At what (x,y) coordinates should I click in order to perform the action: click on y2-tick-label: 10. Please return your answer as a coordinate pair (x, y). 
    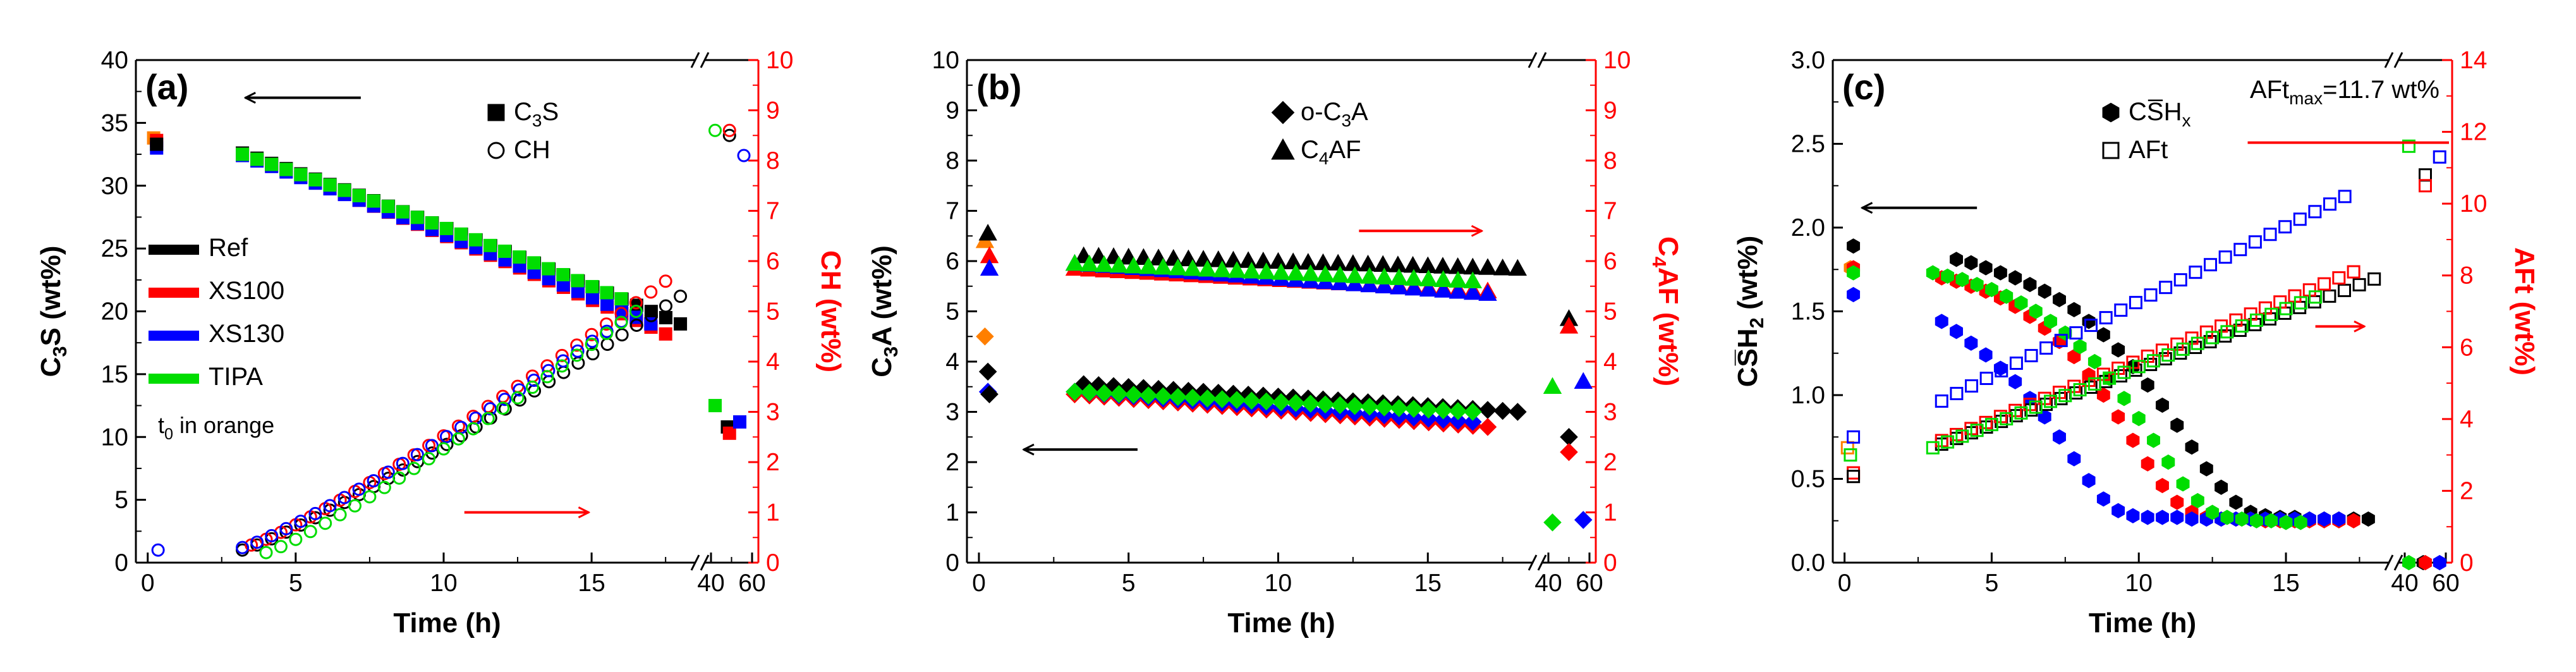
    Looking at the image, I should click on (1617, 61).